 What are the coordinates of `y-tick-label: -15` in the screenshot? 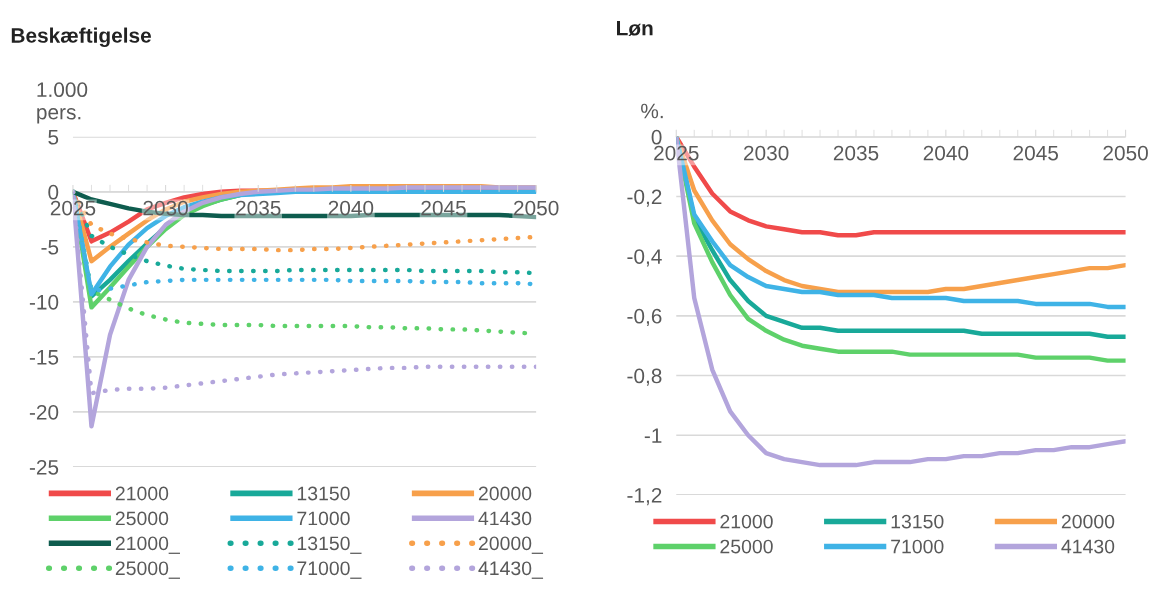 It's located at (44, 357).